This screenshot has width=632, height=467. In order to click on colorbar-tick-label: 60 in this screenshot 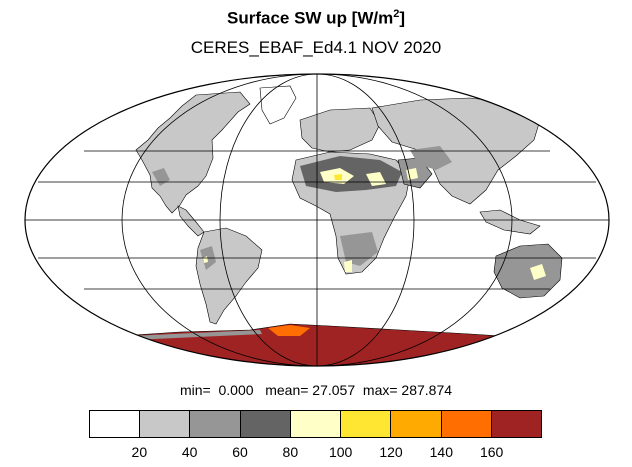, I will do `click(240, 452)`.